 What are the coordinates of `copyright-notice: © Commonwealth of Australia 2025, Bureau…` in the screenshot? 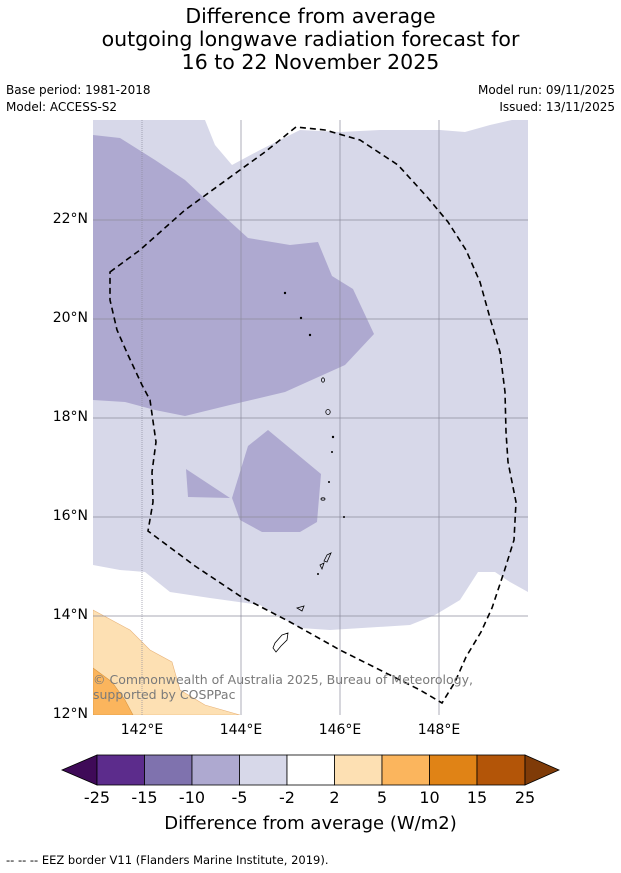 It's located at (283, 687).